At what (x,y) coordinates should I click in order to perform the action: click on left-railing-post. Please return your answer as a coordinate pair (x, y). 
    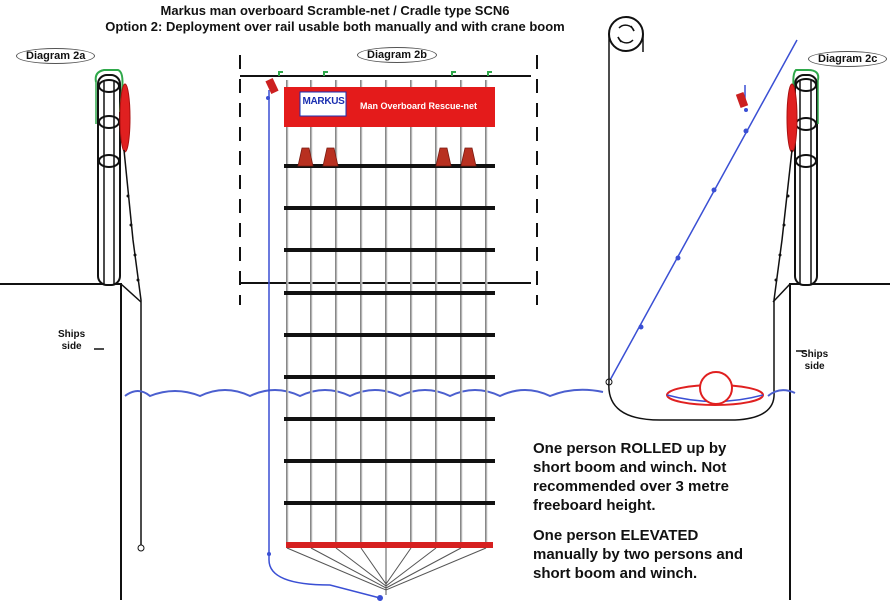
    Looking at the image, I should click on (109, 177).